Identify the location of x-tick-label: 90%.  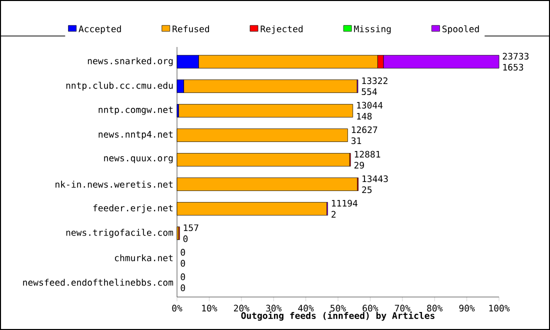
(467, 308).